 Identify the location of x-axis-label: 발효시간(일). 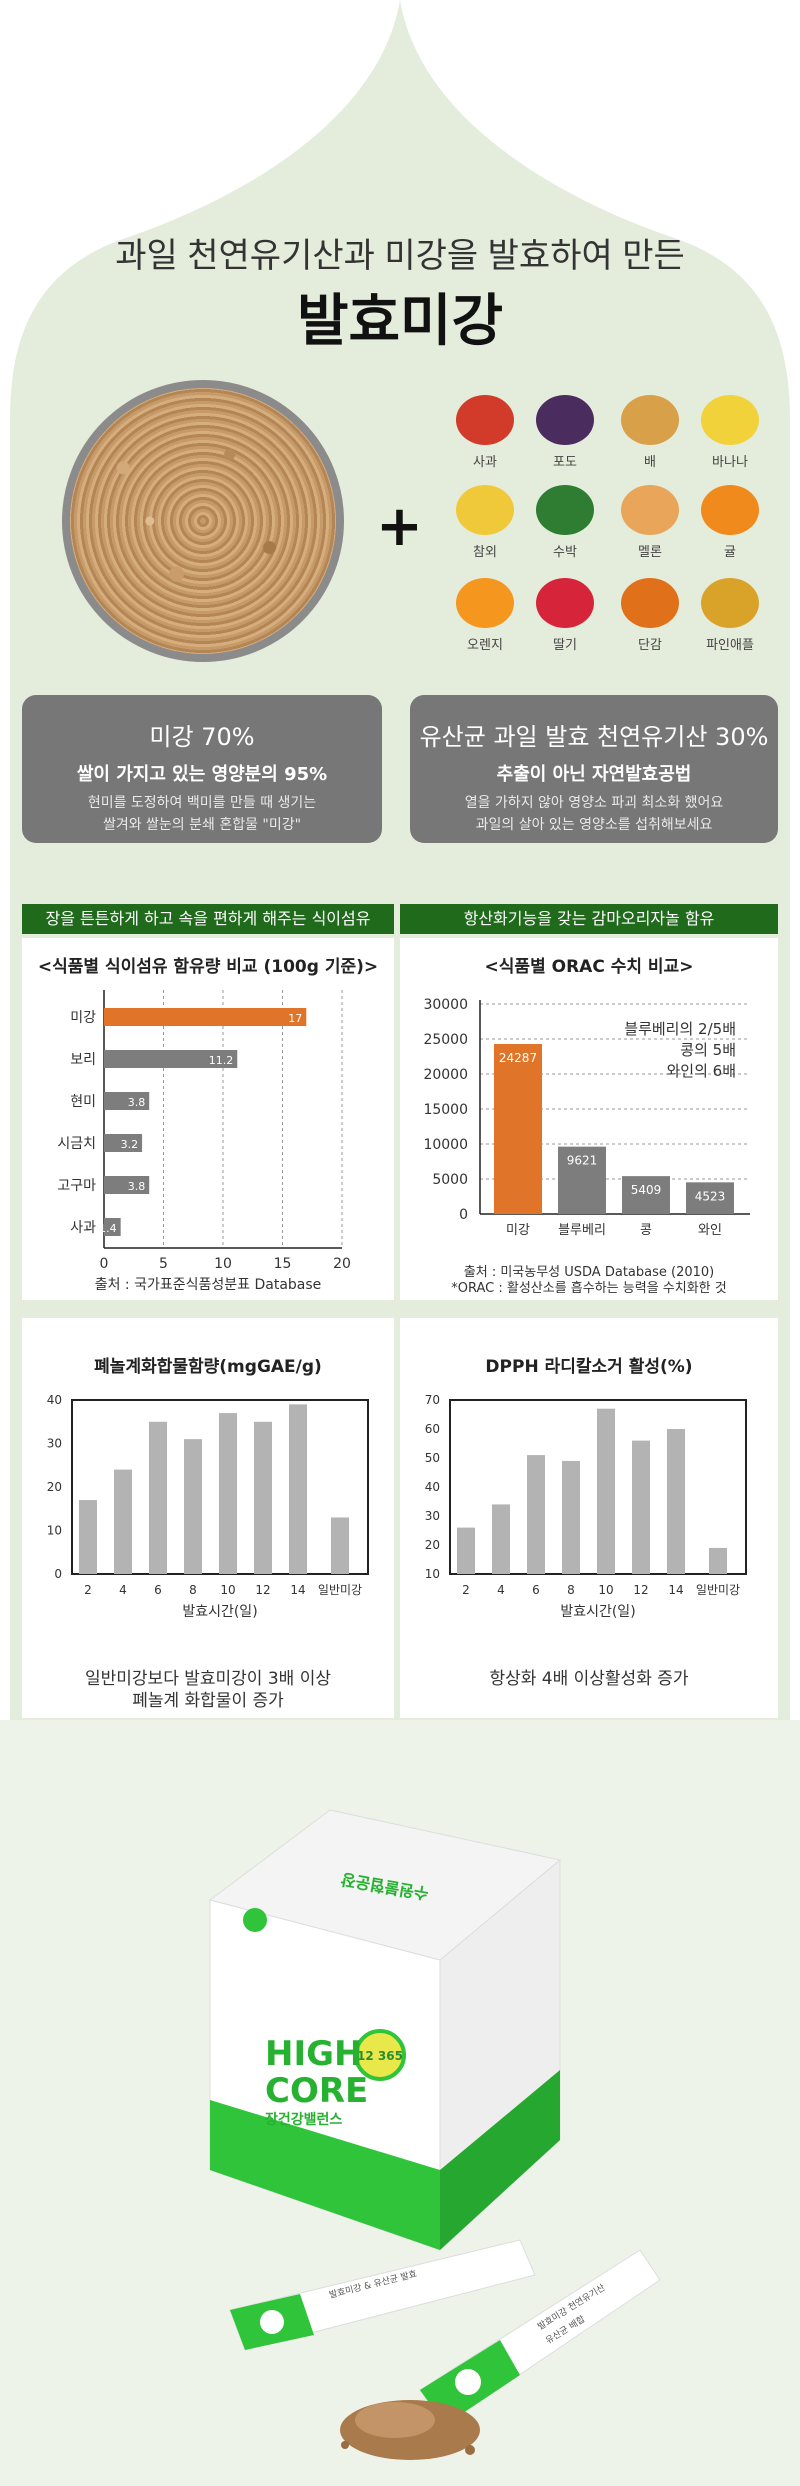
(597, 1612).